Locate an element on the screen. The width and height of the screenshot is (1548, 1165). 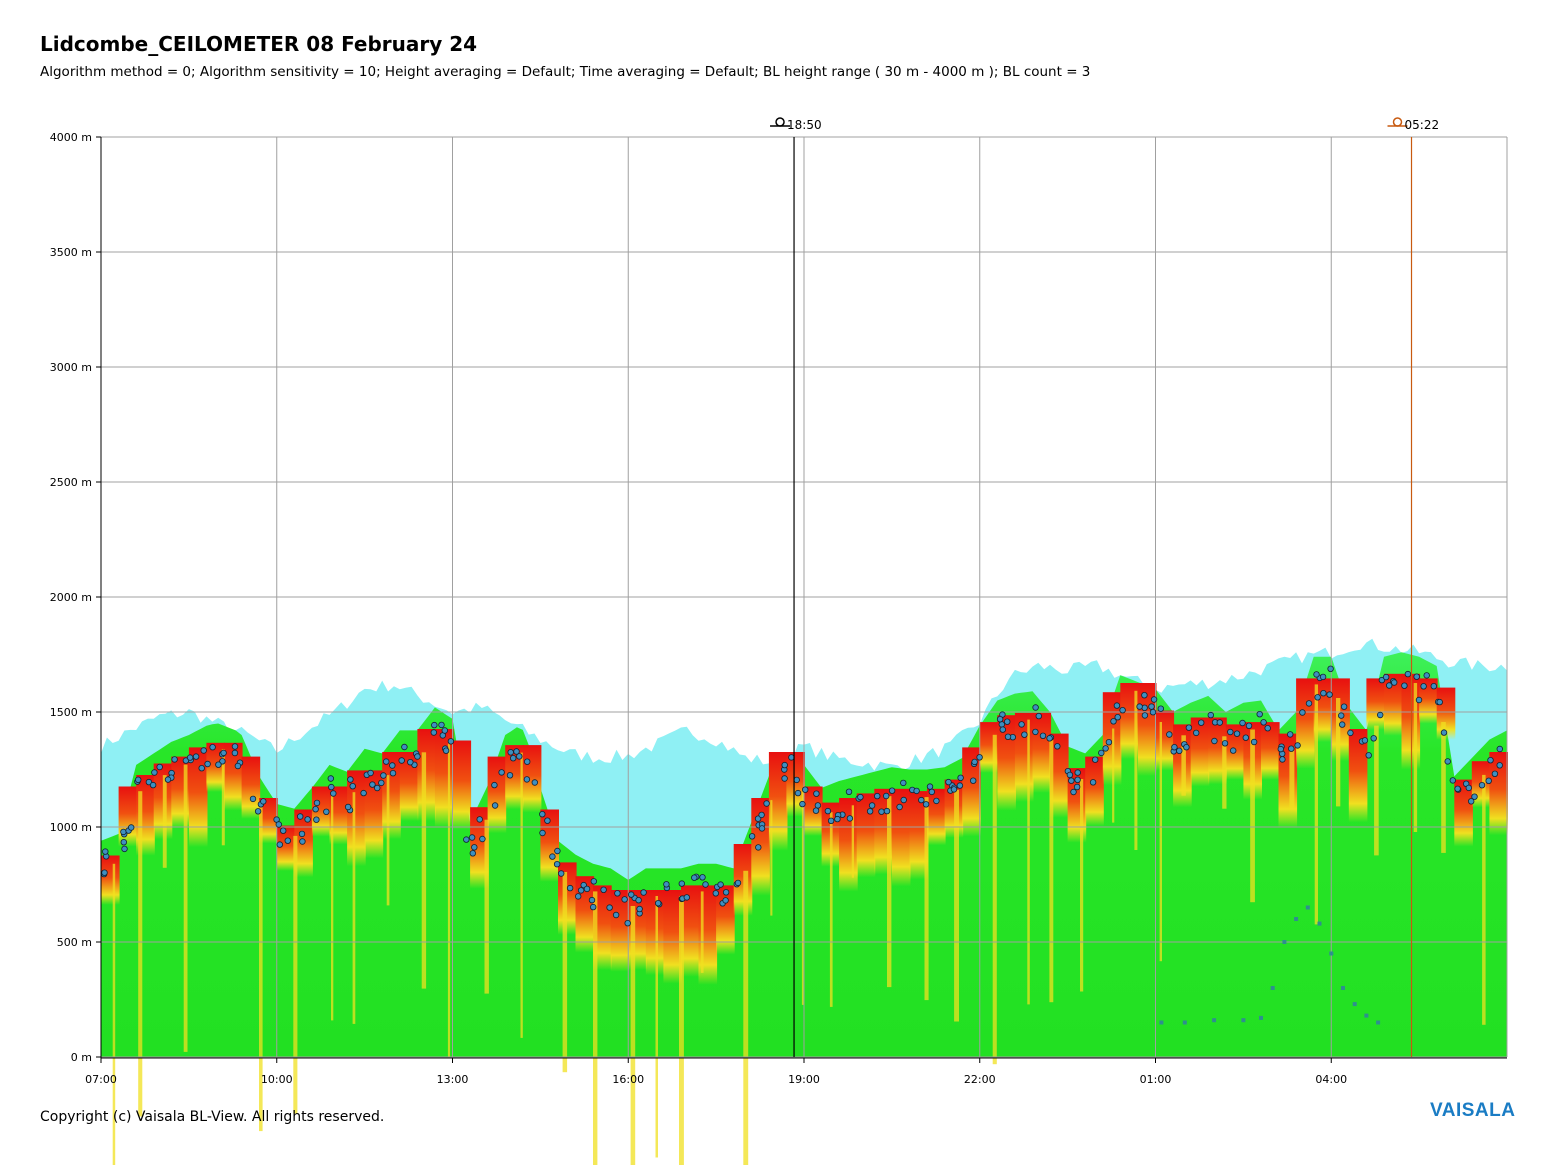
y-tick-label: 0 m is located at coordinates (81, 1057).